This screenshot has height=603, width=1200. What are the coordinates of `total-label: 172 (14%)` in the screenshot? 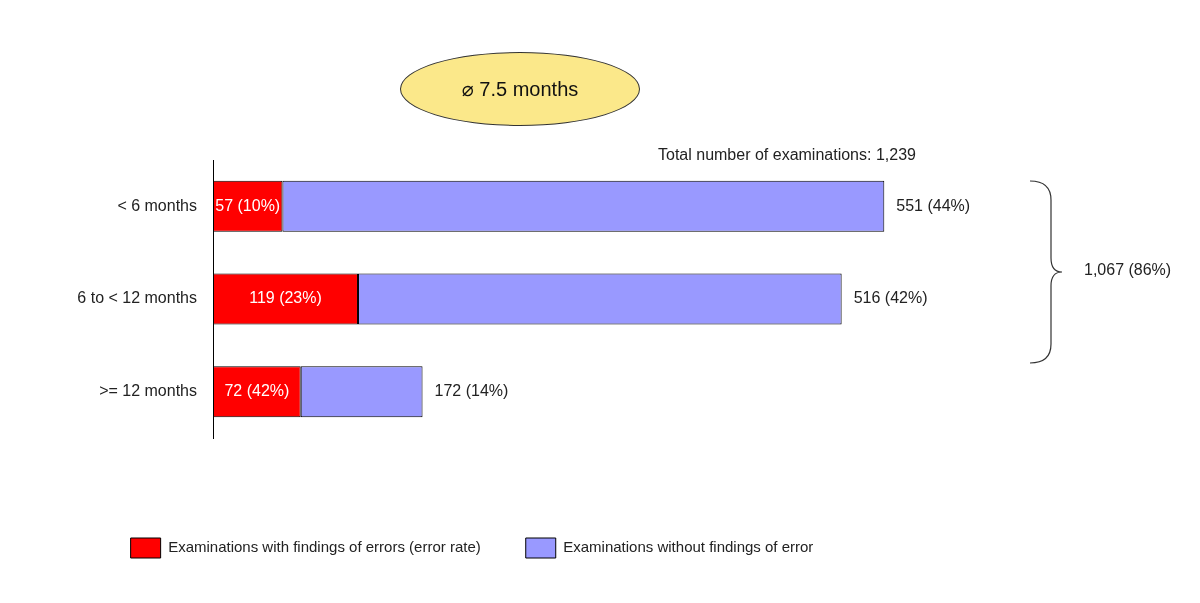 It's located at (471, 391).